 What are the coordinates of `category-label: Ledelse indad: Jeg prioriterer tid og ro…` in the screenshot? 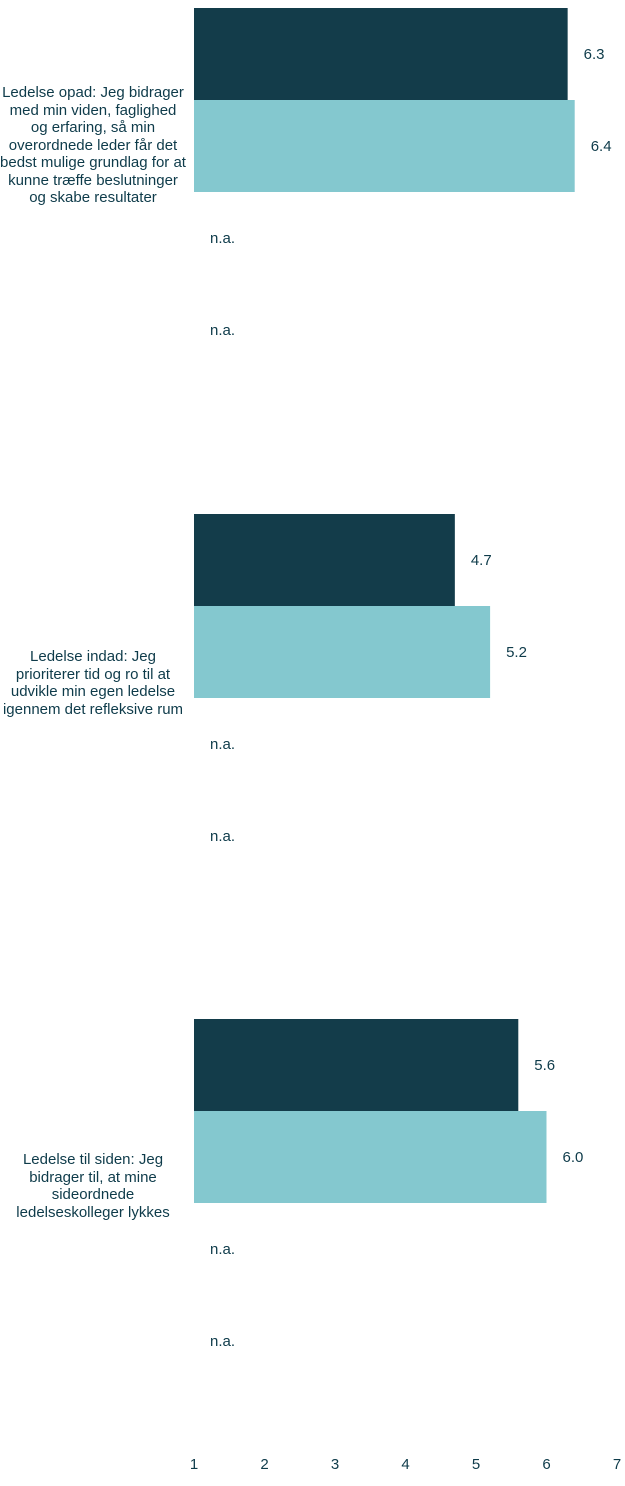 It's located at (93, 683).